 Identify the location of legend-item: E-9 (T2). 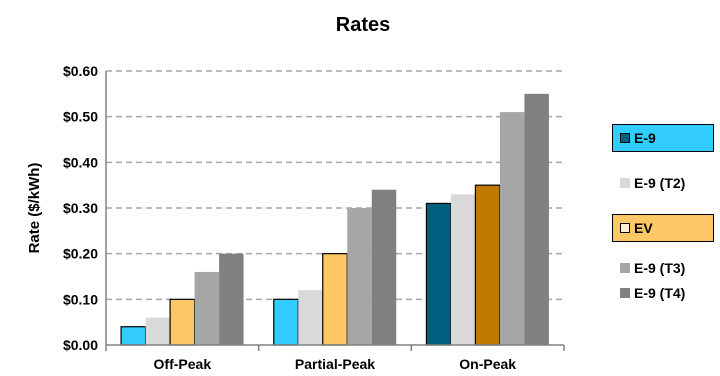
(652, 183).